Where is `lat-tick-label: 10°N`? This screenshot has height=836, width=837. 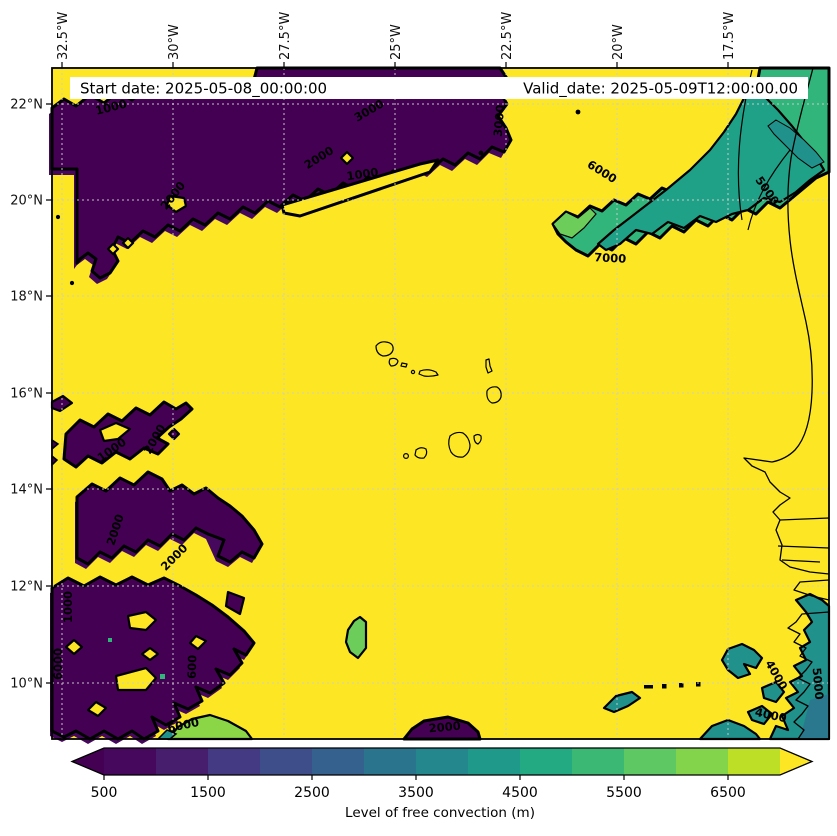
lat-tick-label: 10°N is located at coordinates (26, 684).